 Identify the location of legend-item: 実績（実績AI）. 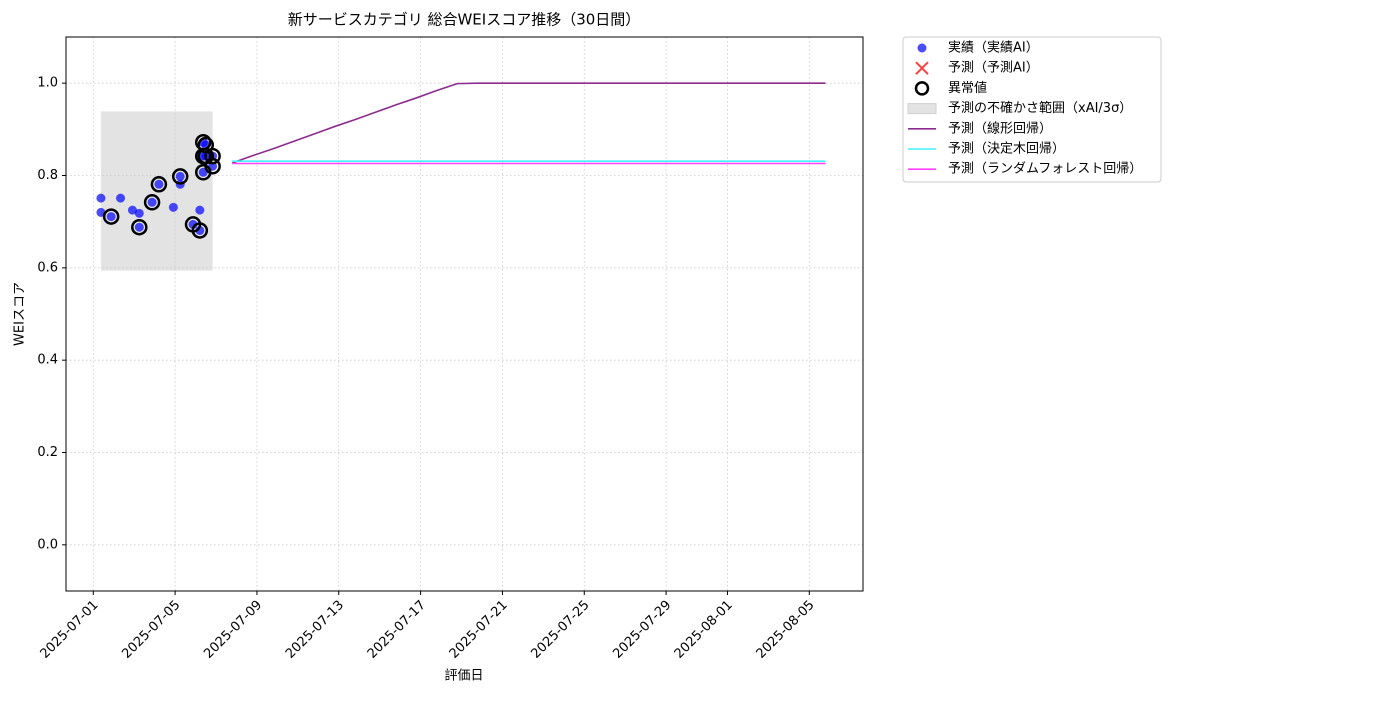
(978, 48).